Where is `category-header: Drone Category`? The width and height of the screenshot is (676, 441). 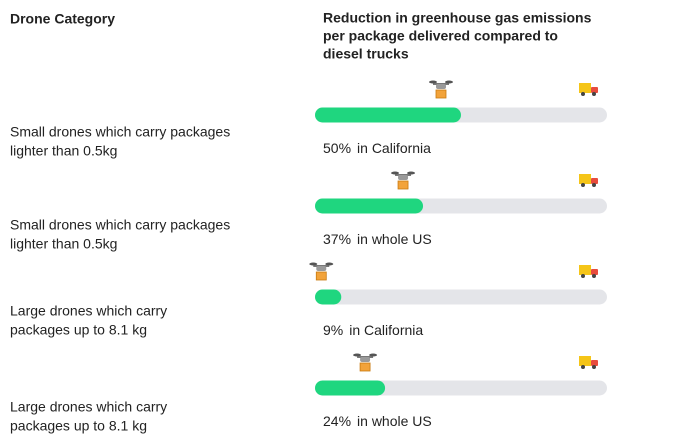 category-header: Drone Category is located at coordinates (62, 19).